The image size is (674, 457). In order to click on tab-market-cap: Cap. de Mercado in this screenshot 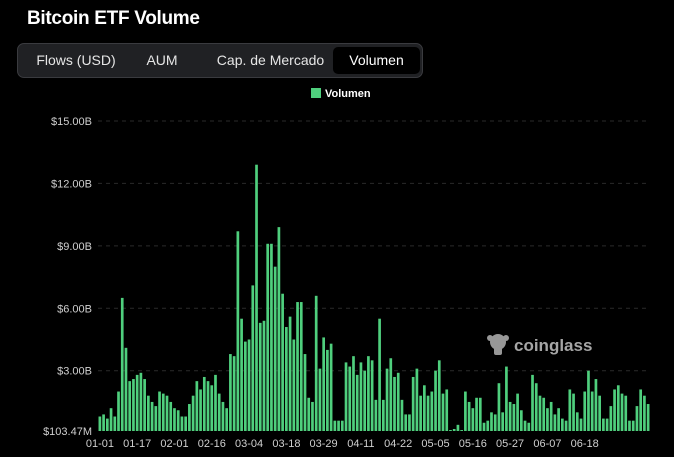, I will do `click(270, 60)`.